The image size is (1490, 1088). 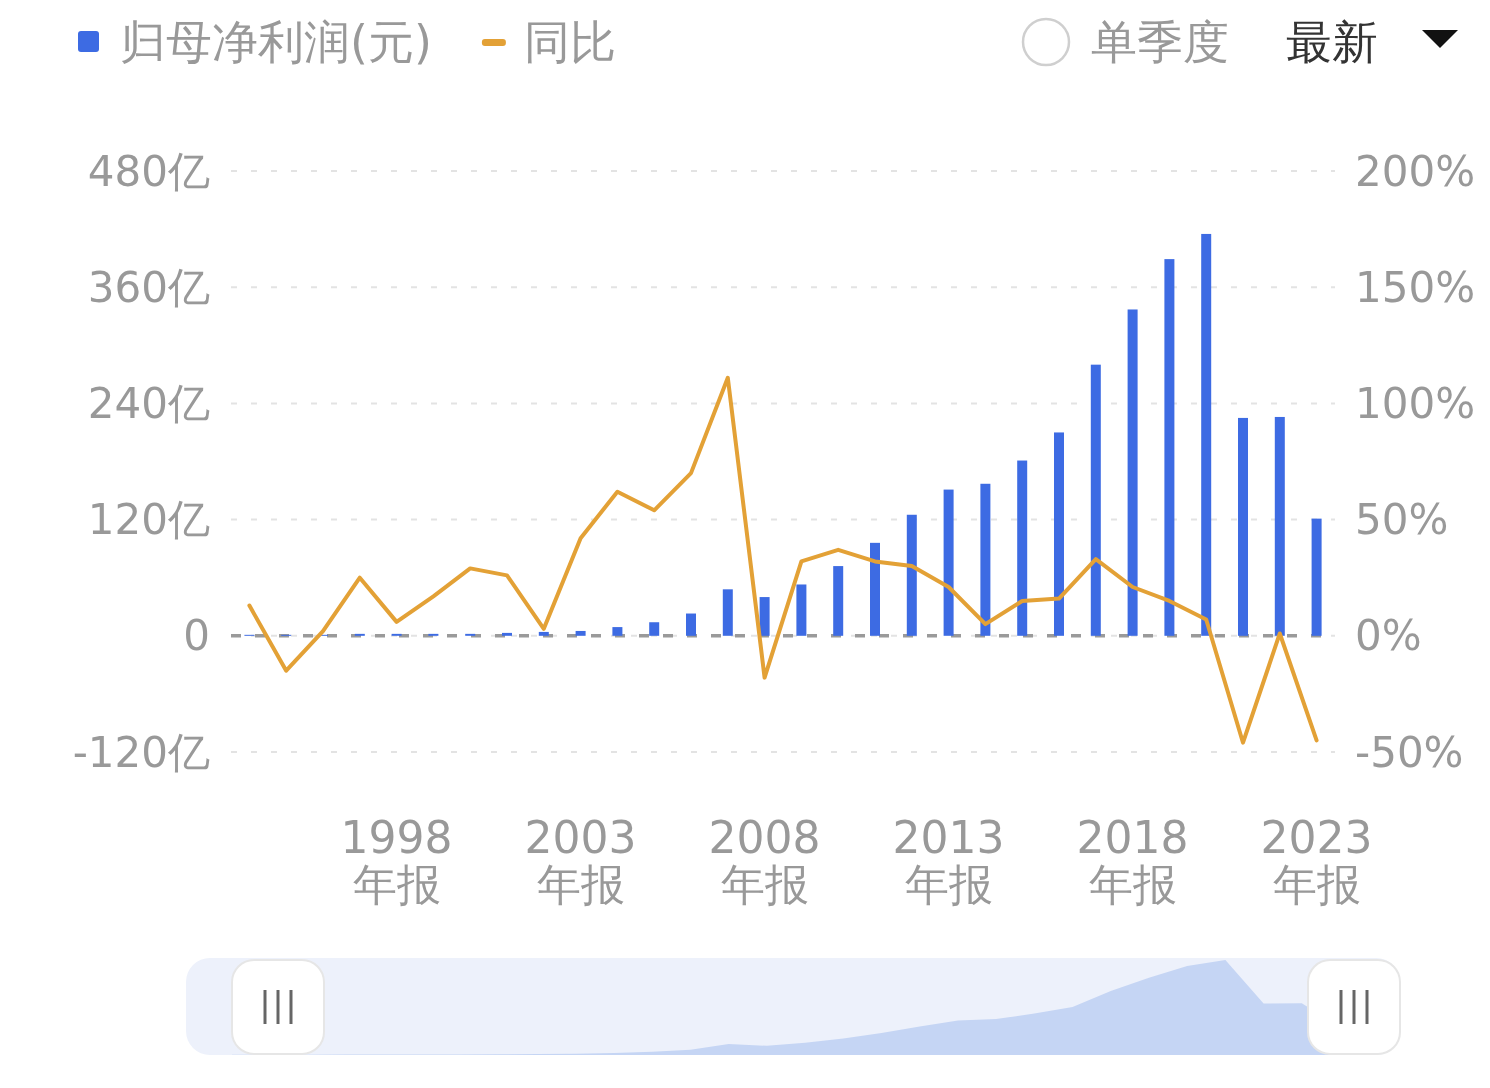 What do you see at coordinates (141, 752) in the screenshot?
I see `y-tick-label: -120亿` at bounding box center [141, 752].